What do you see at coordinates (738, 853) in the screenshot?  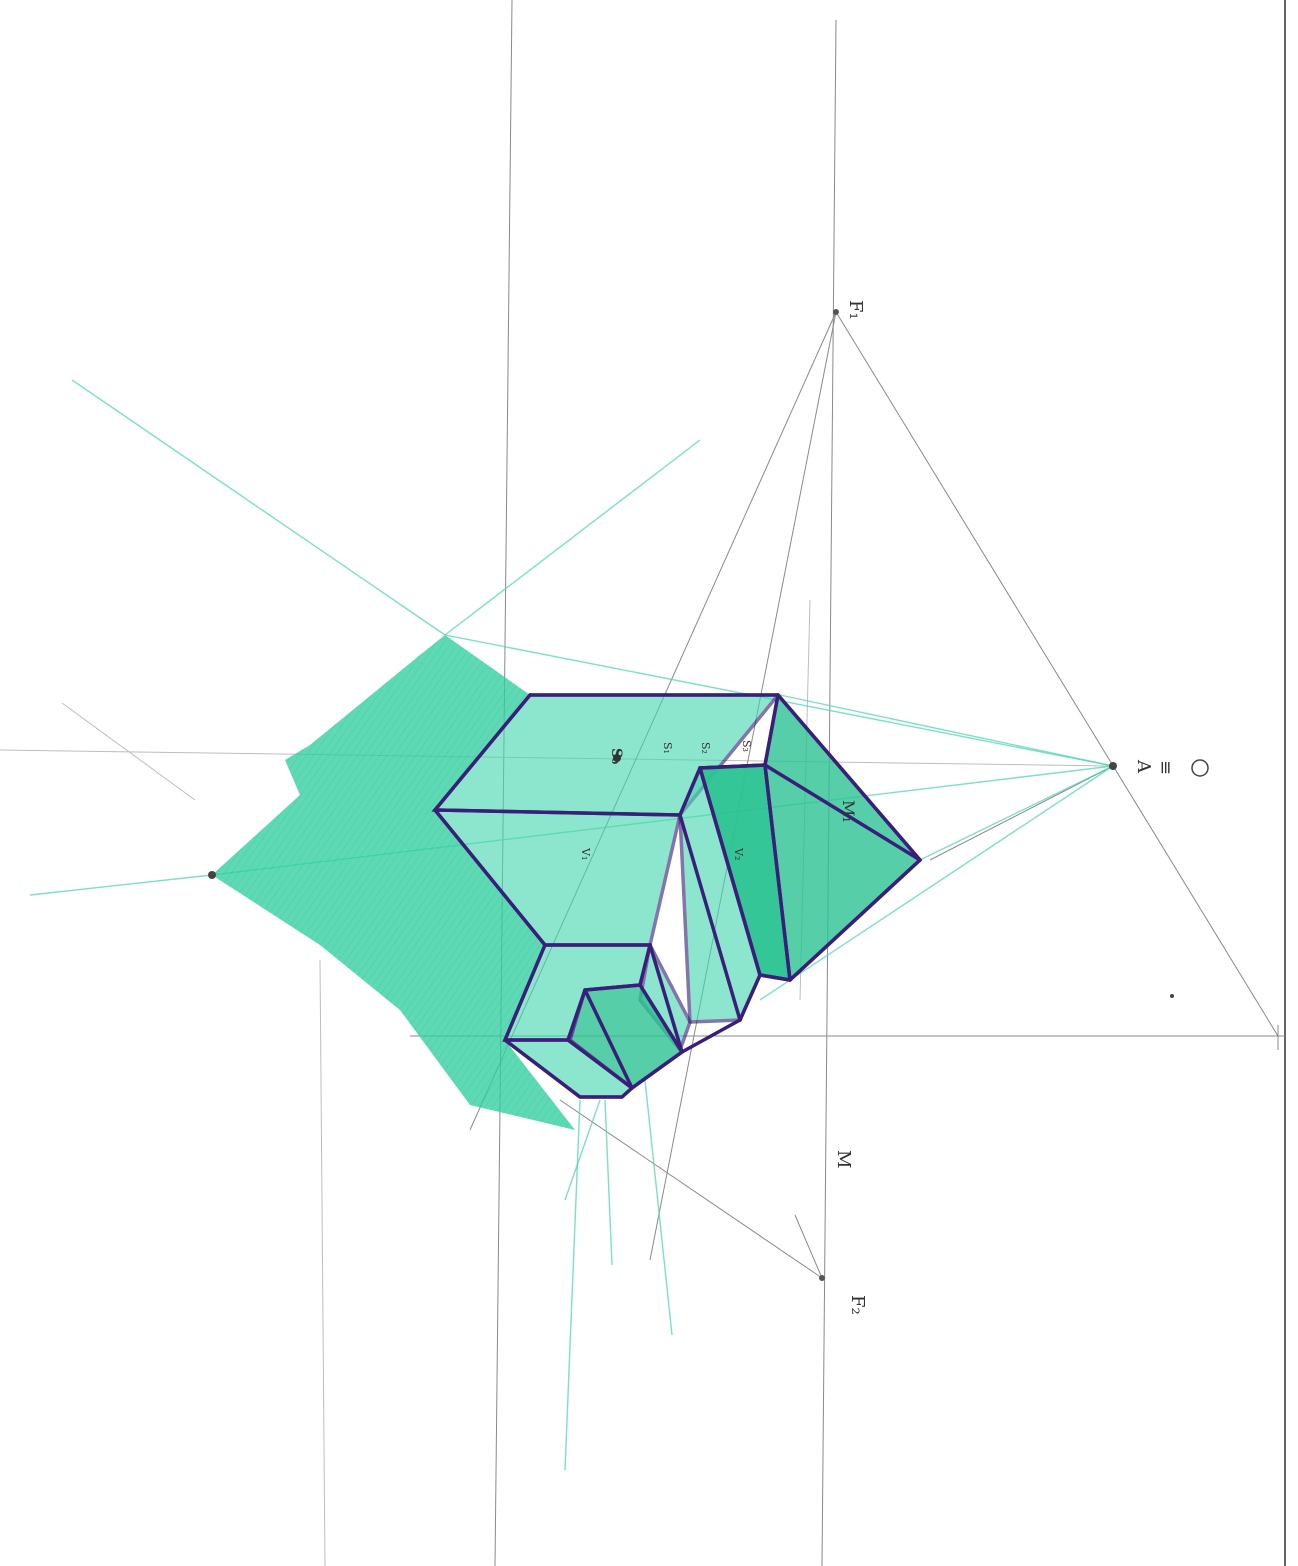 I see `label-v2: V₂` at bounding box center [738, 853].